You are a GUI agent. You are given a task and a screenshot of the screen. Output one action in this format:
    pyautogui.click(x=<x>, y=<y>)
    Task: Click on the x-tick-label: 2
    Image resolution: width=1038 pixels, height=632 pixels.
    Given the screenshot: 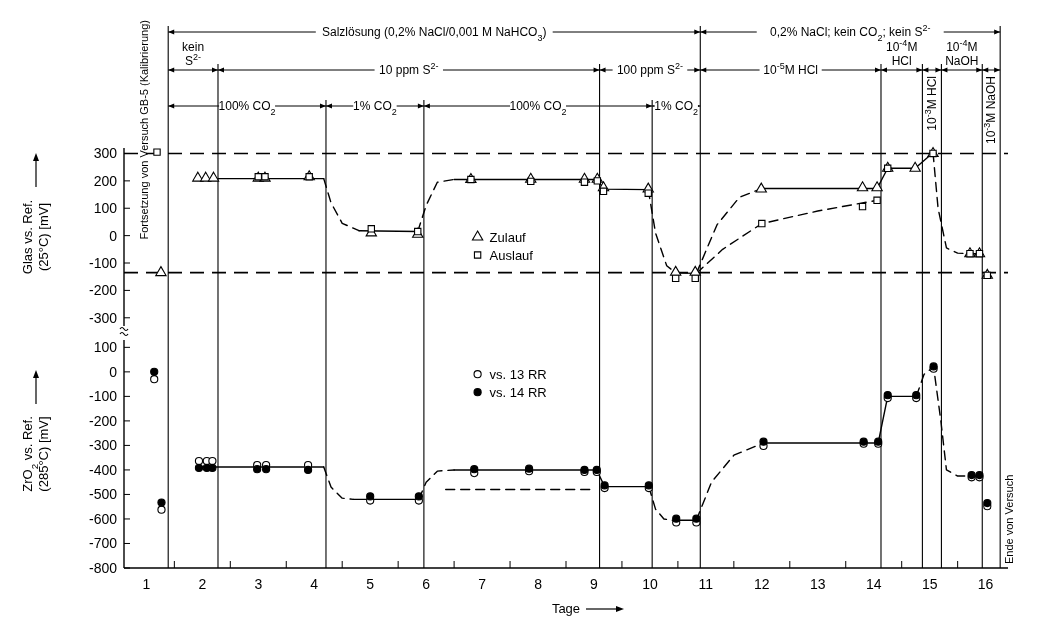 What is the action you would take?
    pyautogui.click(x=202, y=584)
    